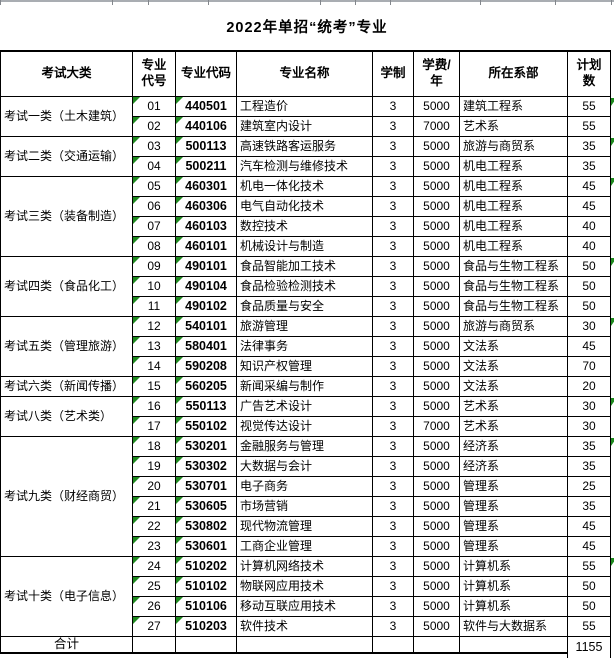  I want to click on major-no-cell: 16, so click(154, 407).